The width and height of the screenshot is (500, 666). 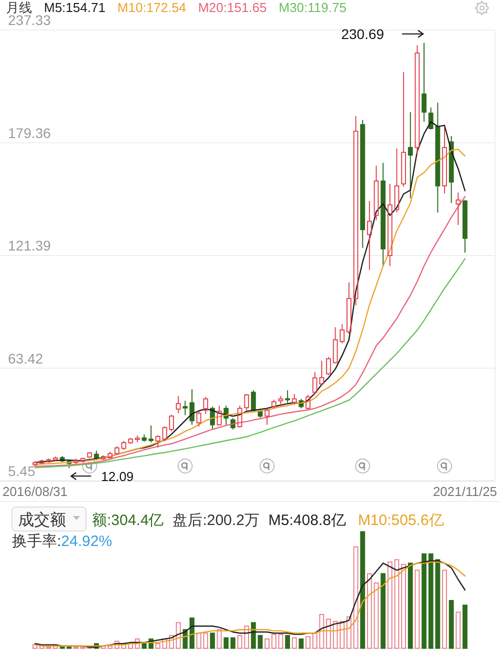 What do you see at coordinates (307, 520) in the screenshot?
I see `text: M5:408.8亿` at bounding box center [307, 520].